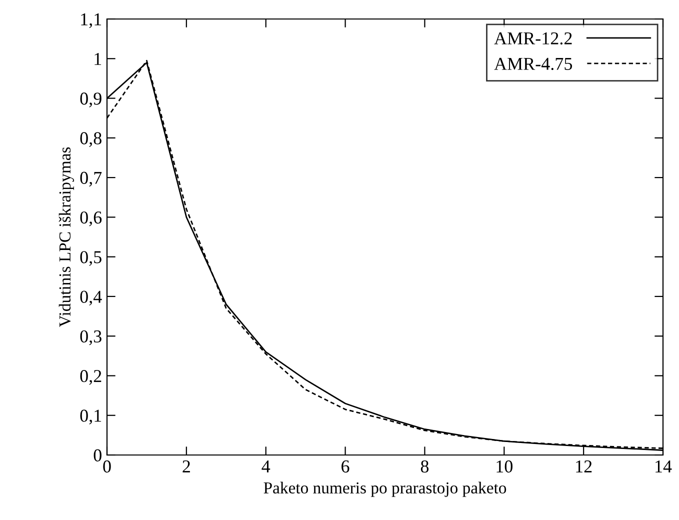 The image size is (679, 520). What do you see at coordinates (98, 455) in the screenshot?
I see `y-tick-label: 0` at bounding box center [98, 455].